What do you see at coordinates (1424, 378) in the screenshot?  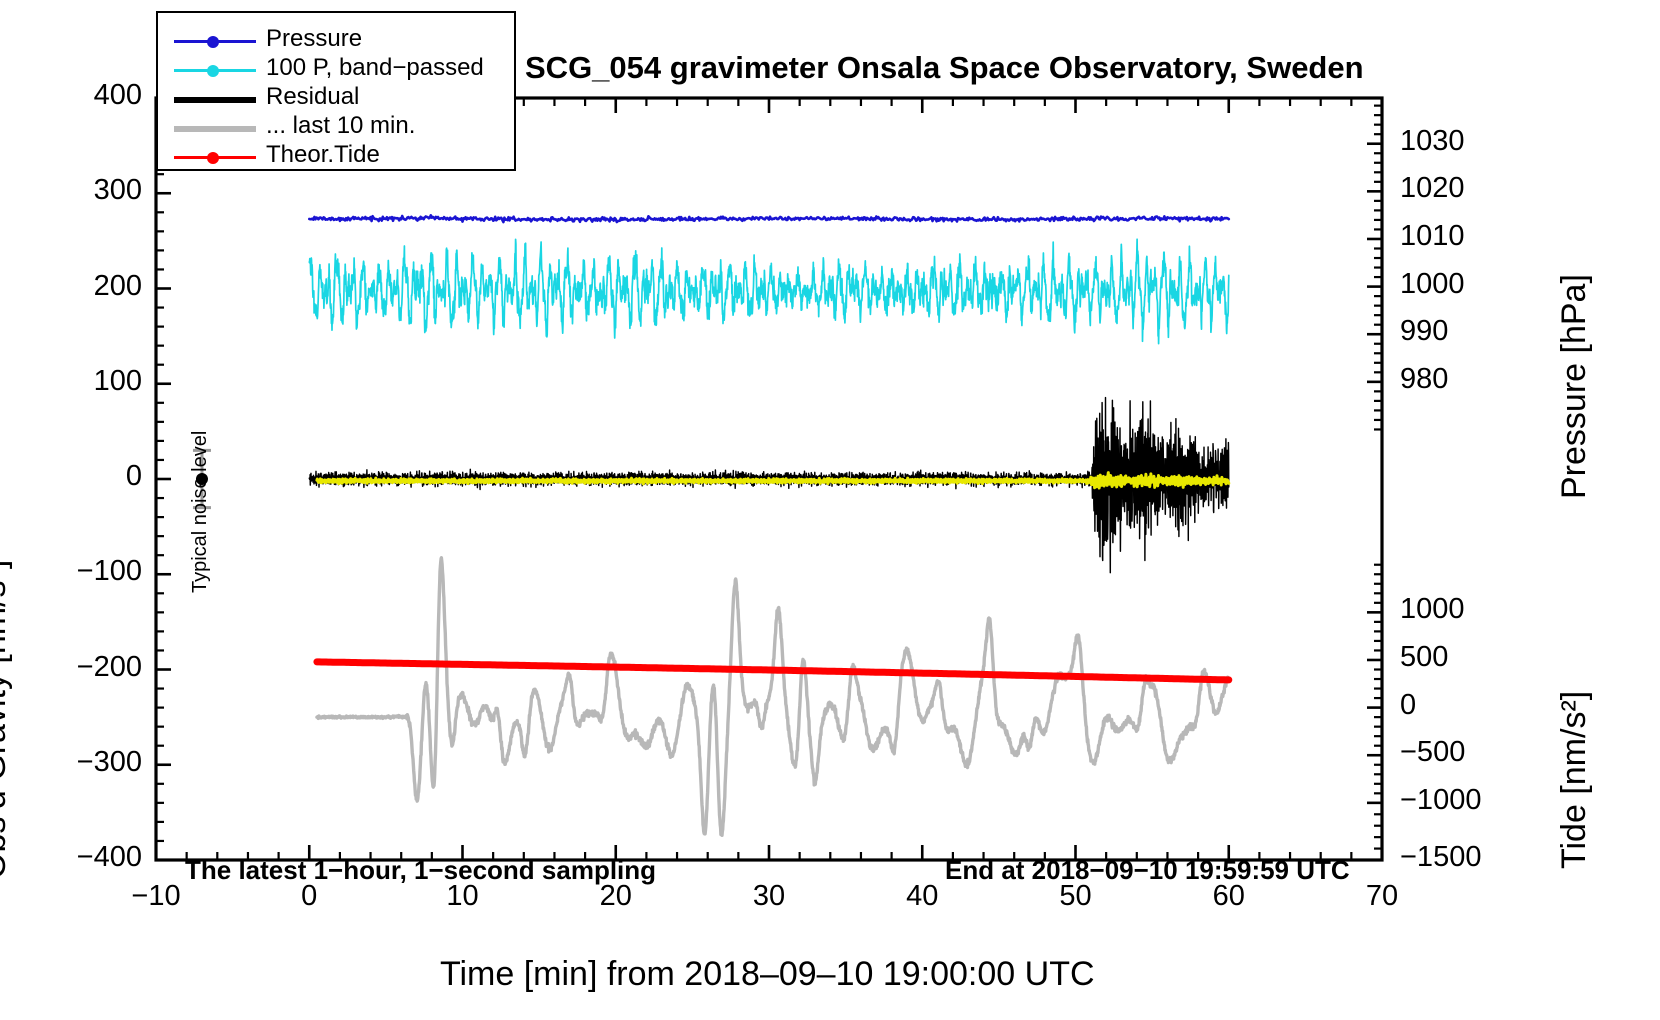 I see `pressure-tick-label: 980` at bounding box center [1424, 378].